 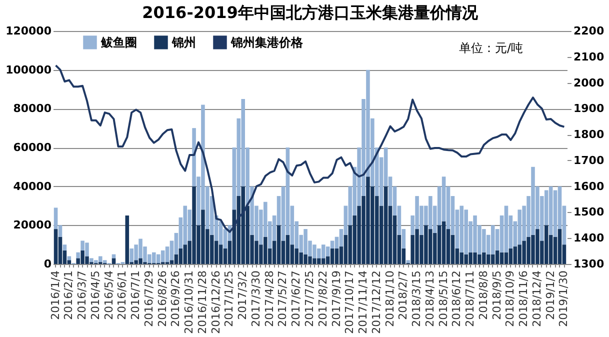 What do you see at coordinates (95, 295) in the screenshot?
I see `x-tick-label: 2016/4/5` at bounding box center [95, 295].